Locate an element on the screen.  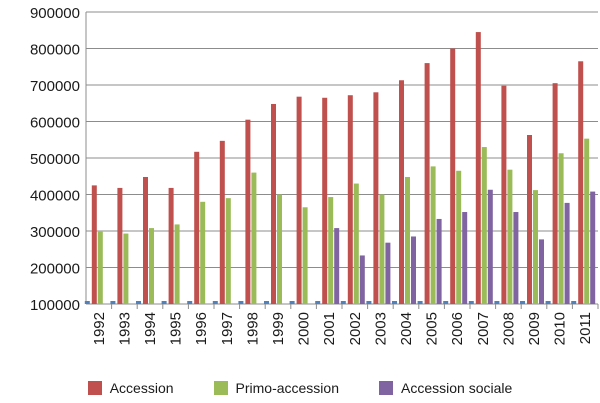
x-tick-label: 1993 is located at coordinates (124, 328).